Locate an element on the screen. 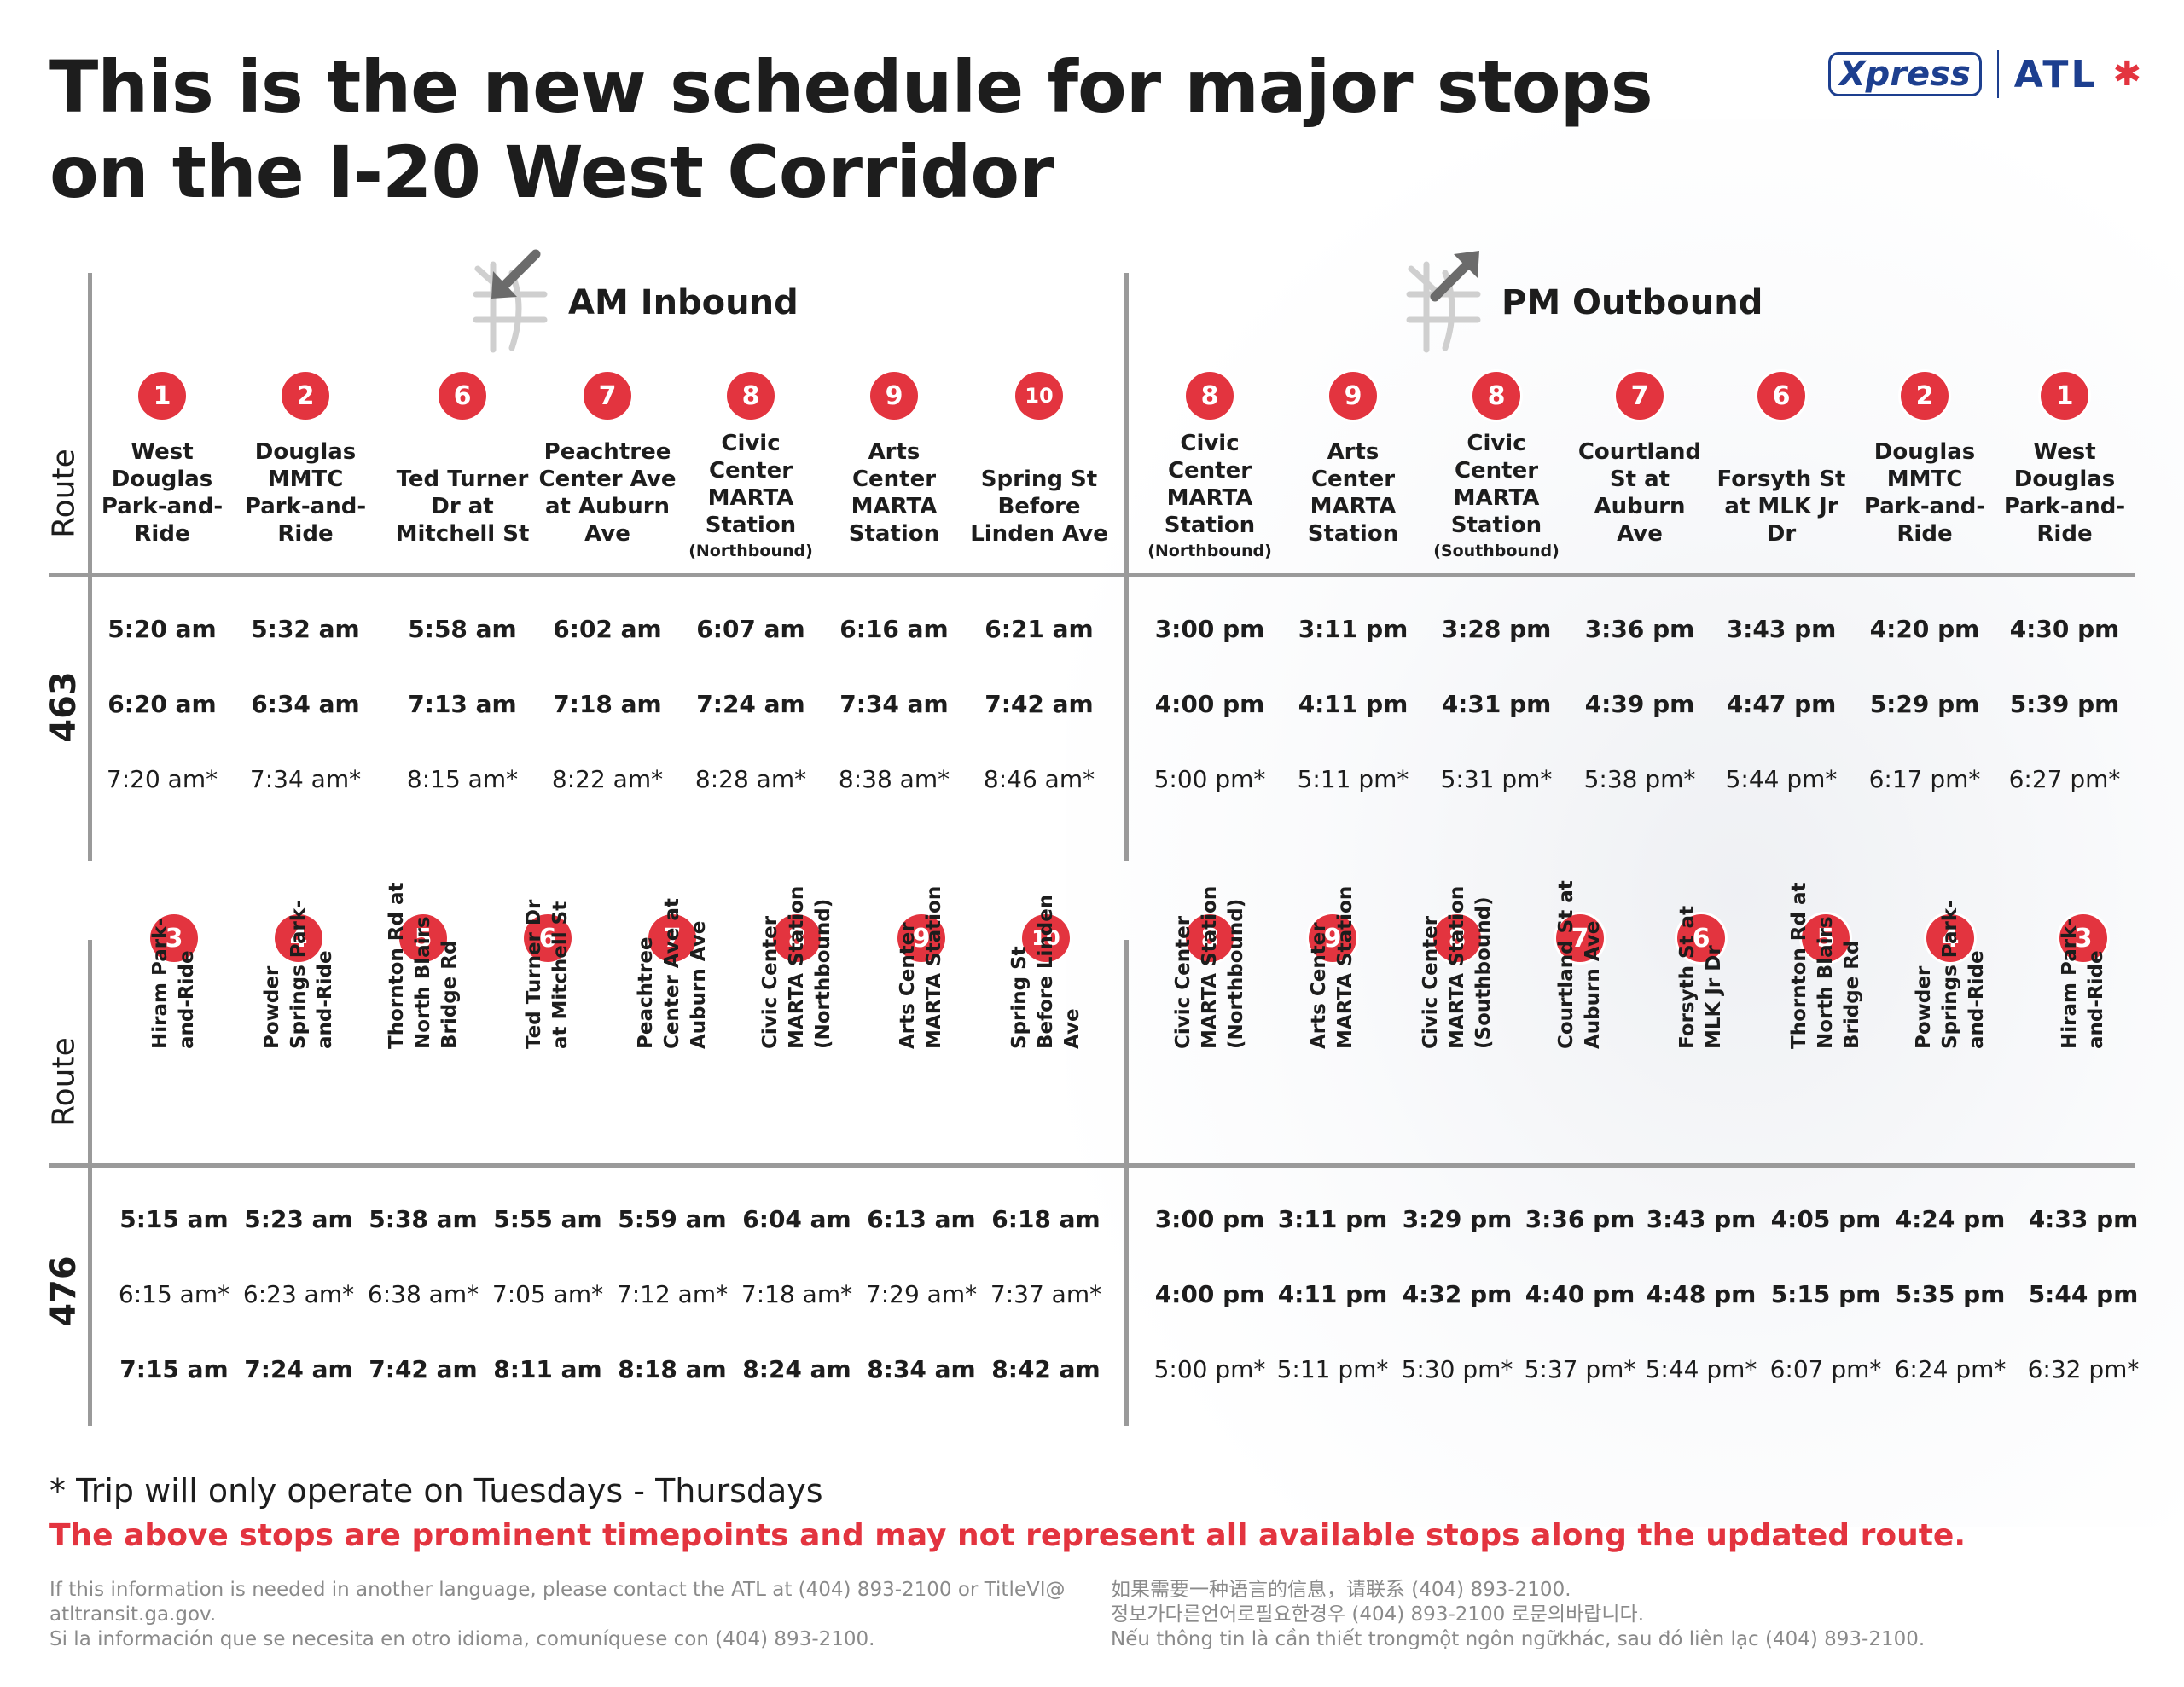 The height and width of the screenshot is (1687, 2184). departure-time: 6:38 am* is located at coordinates (423, 1294).